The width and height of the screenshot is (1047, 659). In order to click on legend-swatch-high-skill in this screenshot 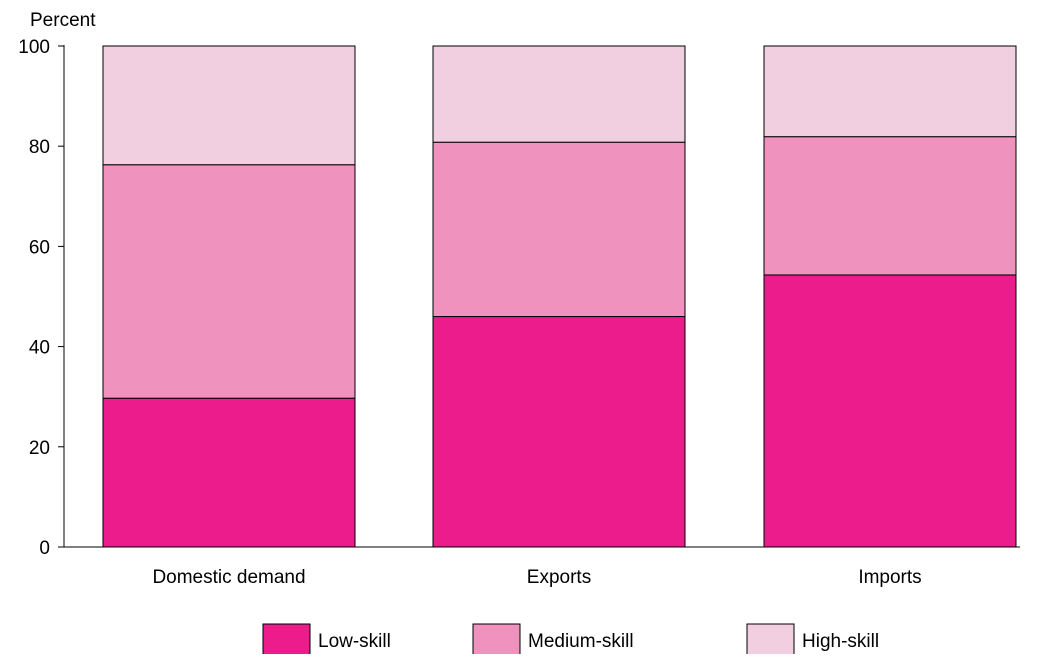, I will do `click(770, 641)`.